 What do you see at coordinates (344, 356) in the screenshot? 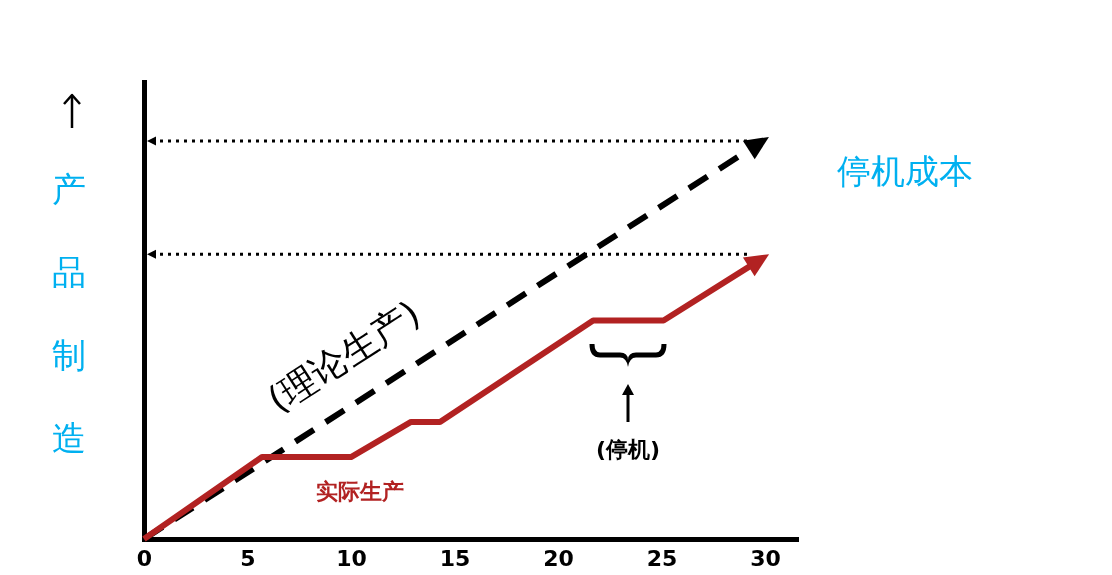
I see `text: (理论生产)` at bounding box center [344, 356].